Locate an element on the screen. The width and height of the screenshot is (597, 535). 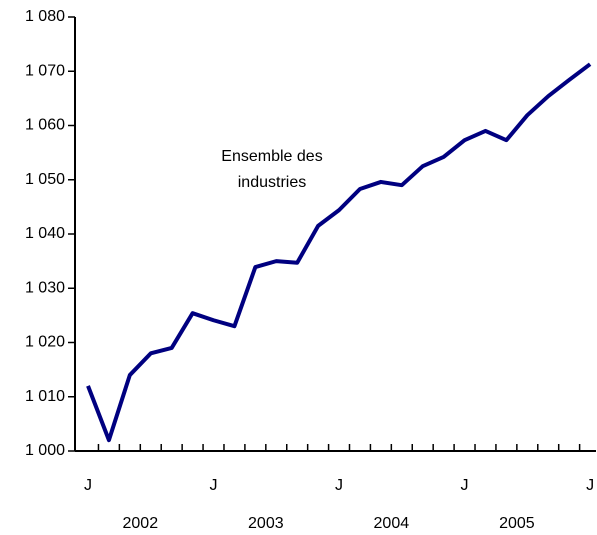
y-tick-label: 1 050 is located at coordinates (45, 179).